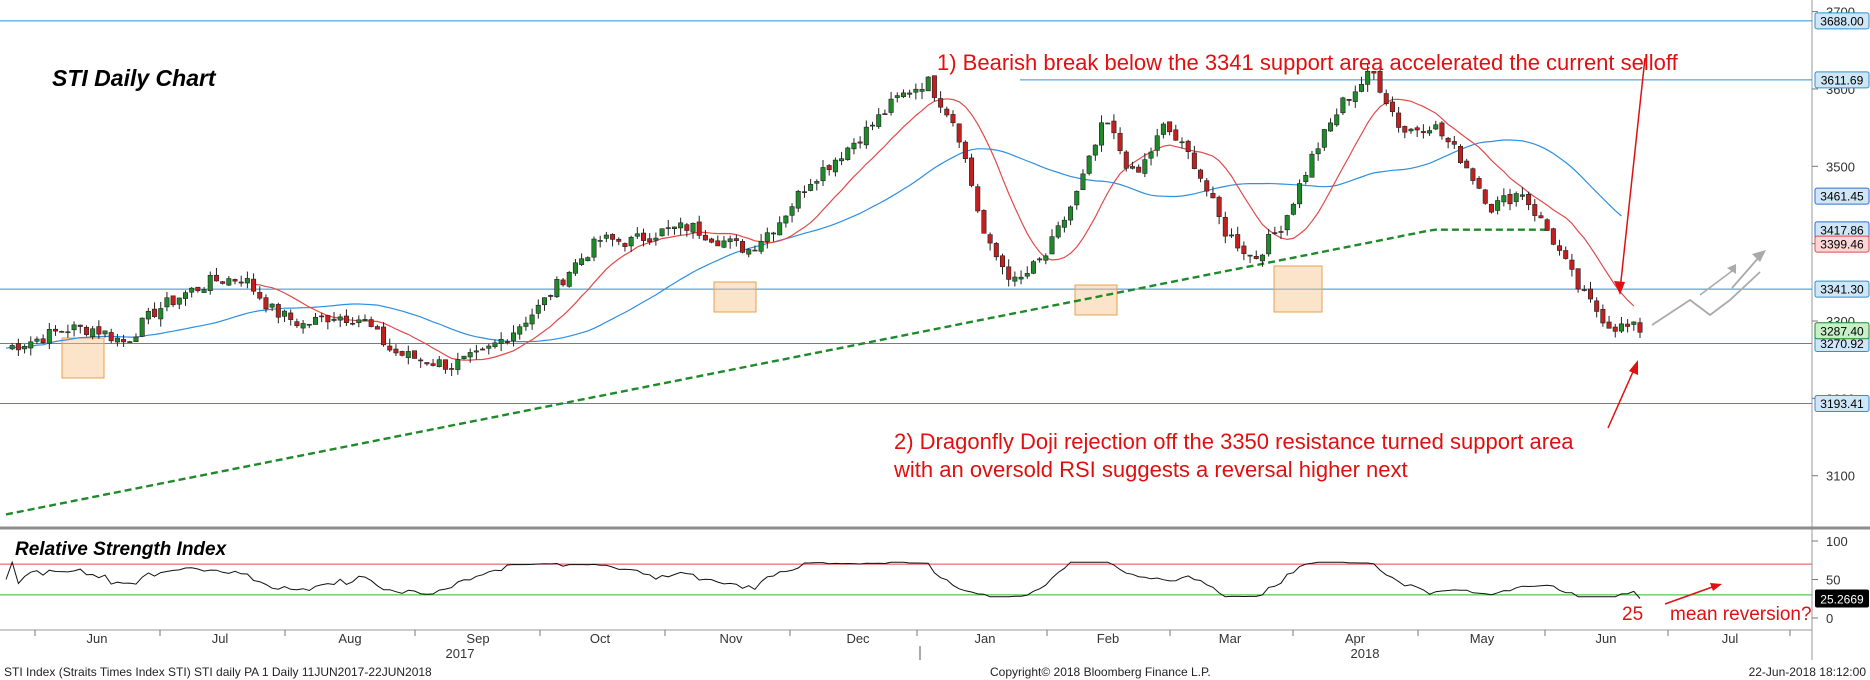  What do you see at coordinates (220, 638) in the screenshot?
I see `x-tick-label: Jul` at bounding box center [220, 638].